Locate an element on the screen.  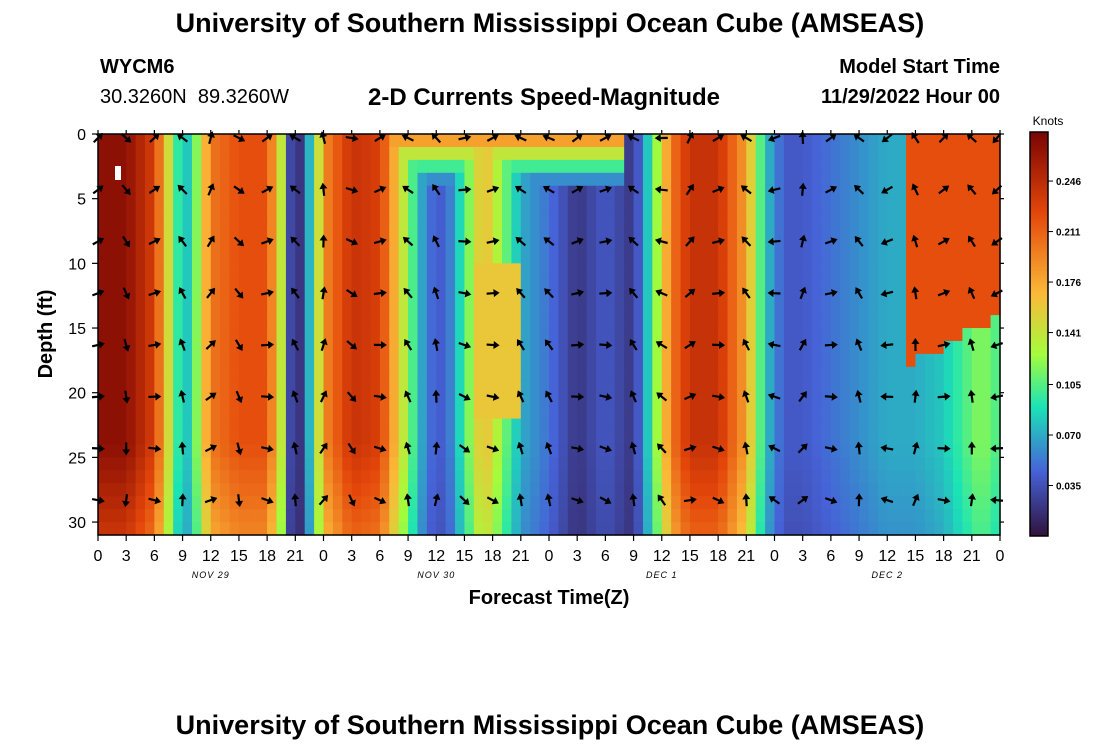
colorbar-tick-label: 0.246 is located at coordinates (1068, 182).